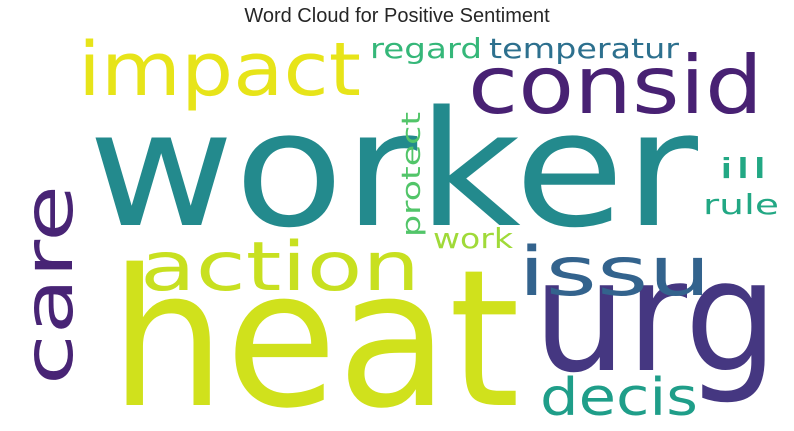  Describe the element at coordinates (219, 70) in the screenshot. I see `word-impact: impact` at that location.